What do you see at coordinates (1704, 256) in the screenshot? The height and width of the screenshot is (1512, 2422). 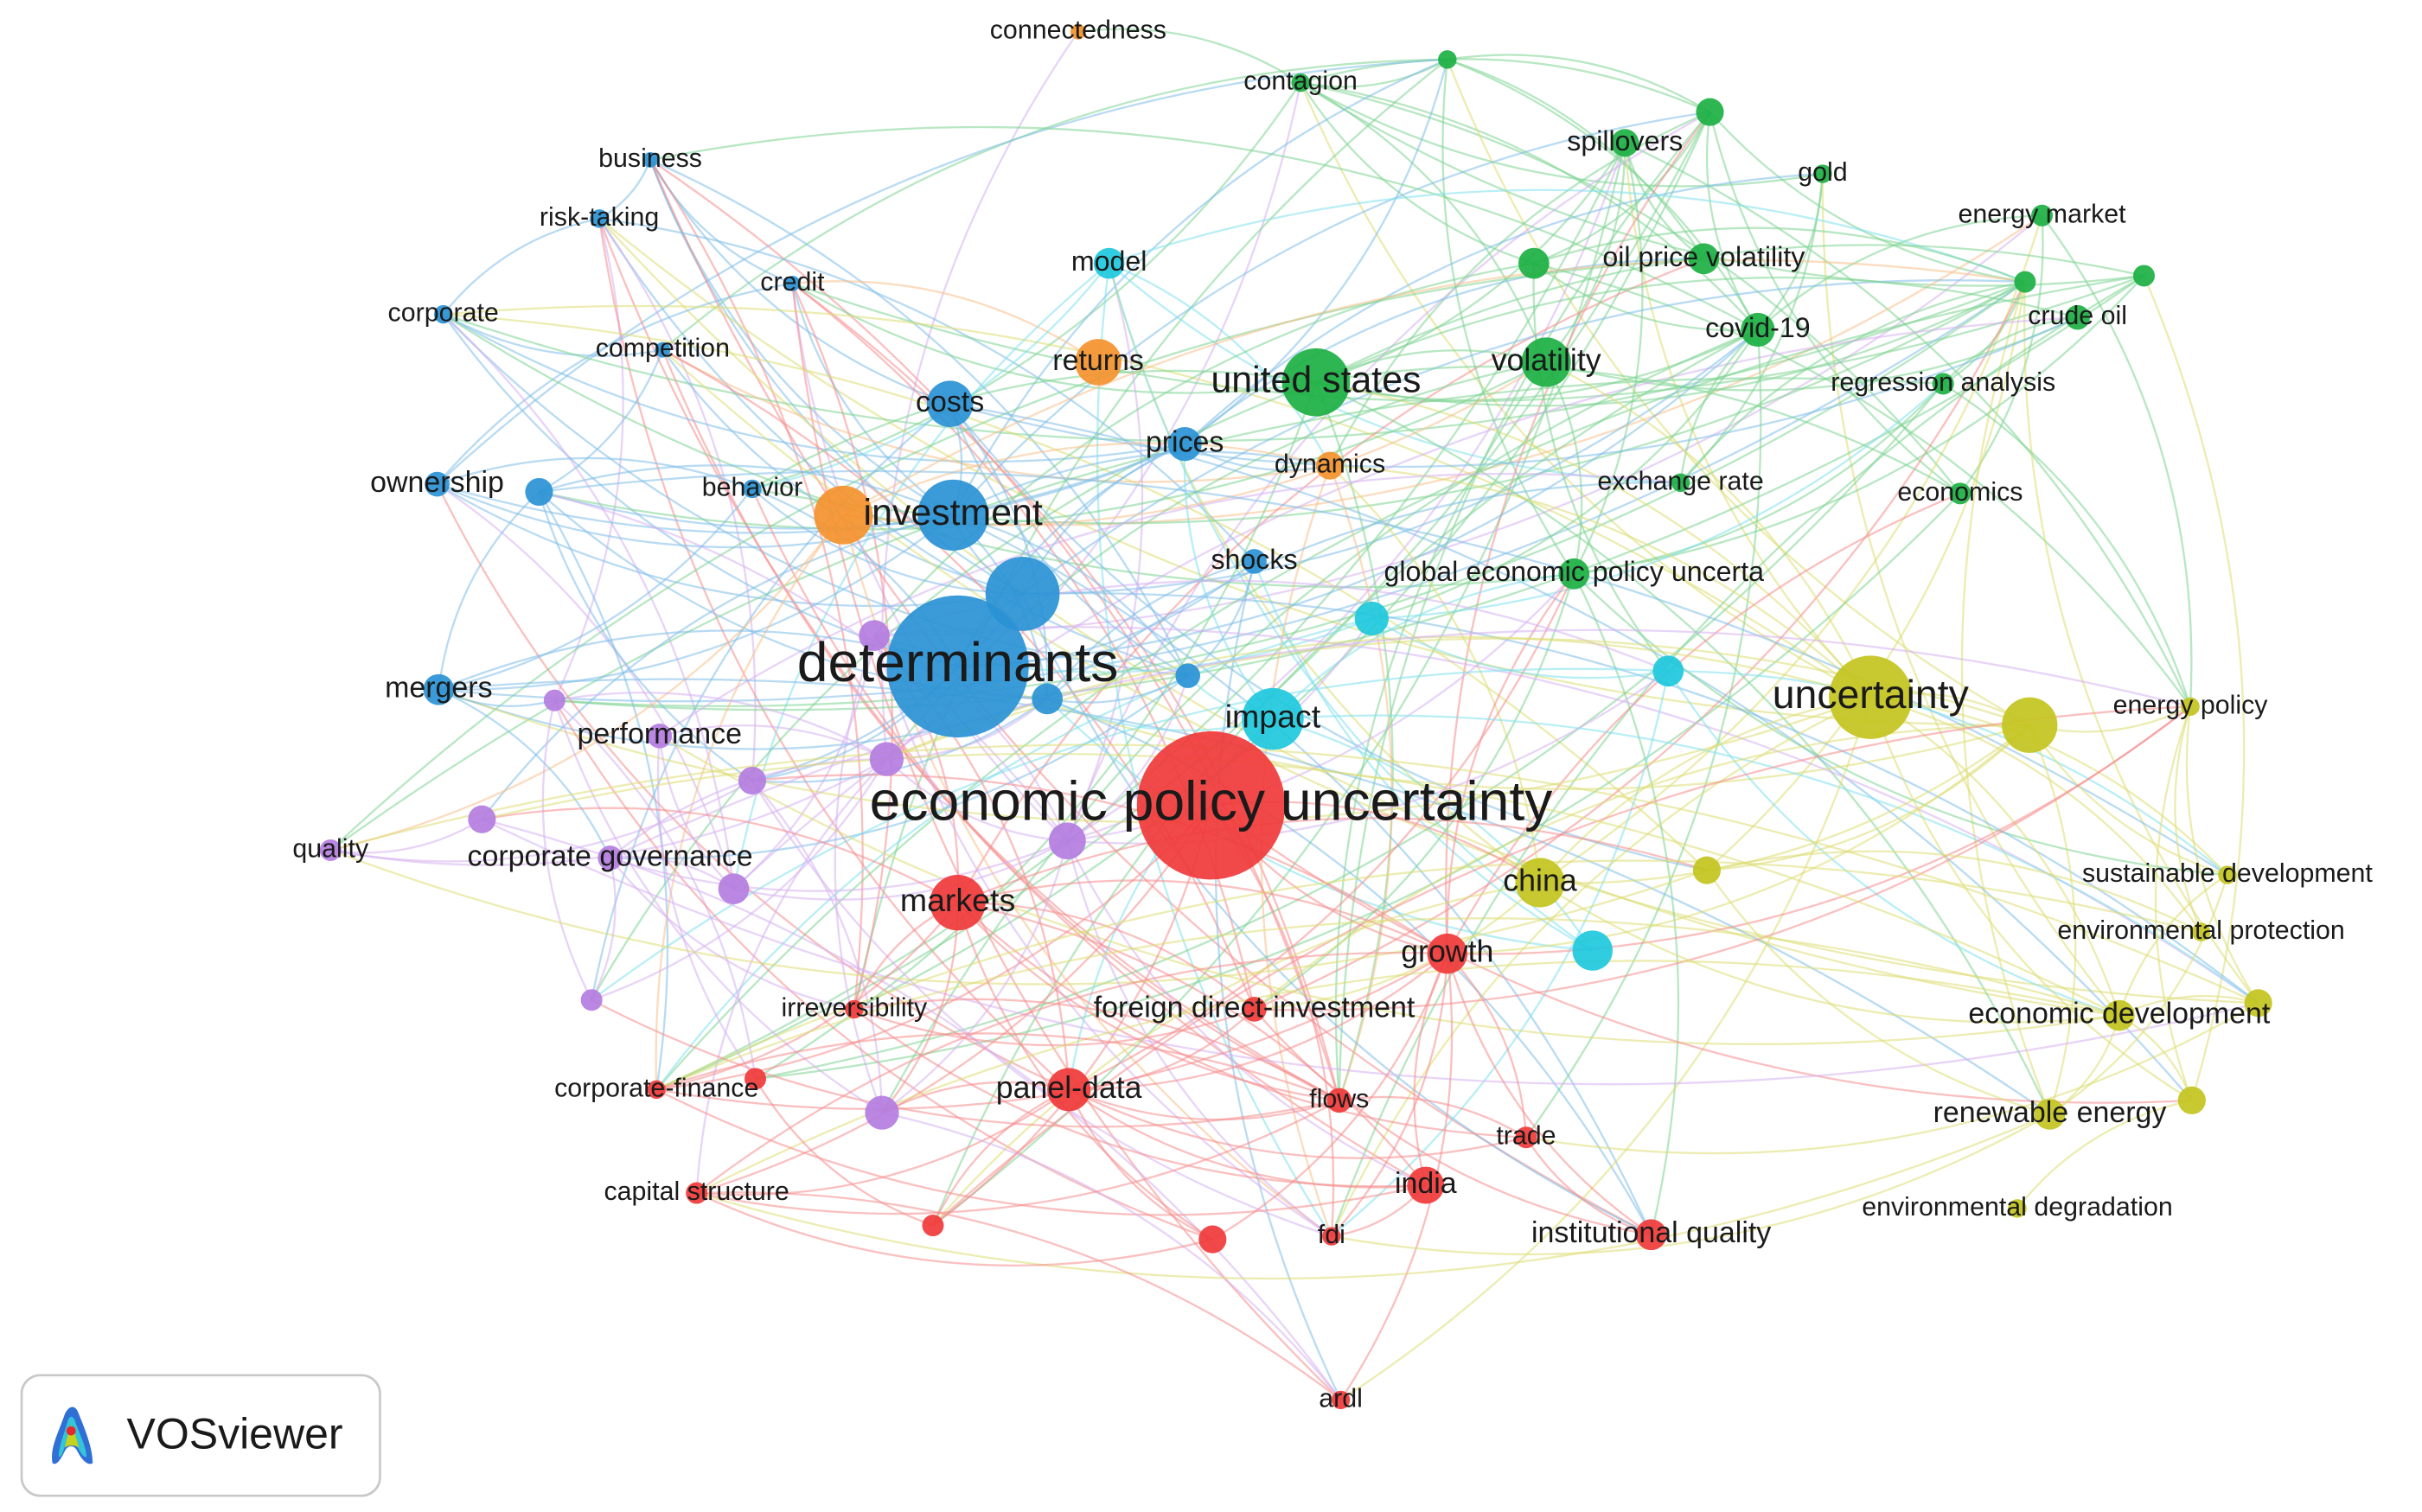 I see `node-label: oil price volatility` at bounding box center [1704, 256].